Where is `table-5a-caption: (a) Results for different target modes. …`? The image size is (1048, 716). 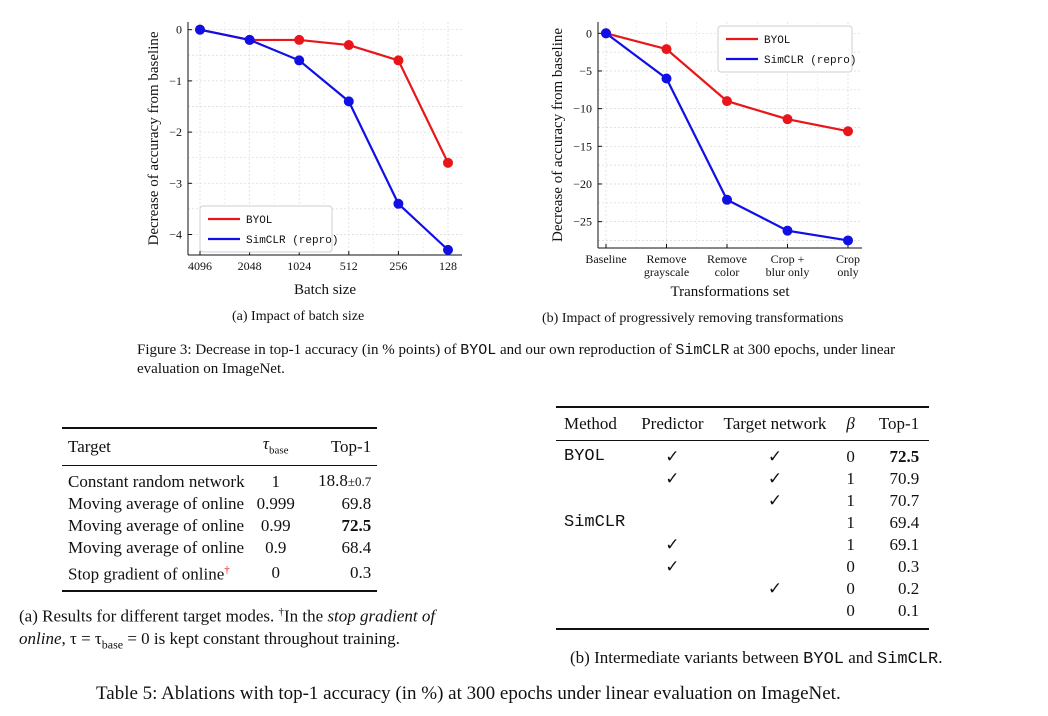
table-5a-caption: (a) Results for different target modes. … is located at coordinates (227, 629).